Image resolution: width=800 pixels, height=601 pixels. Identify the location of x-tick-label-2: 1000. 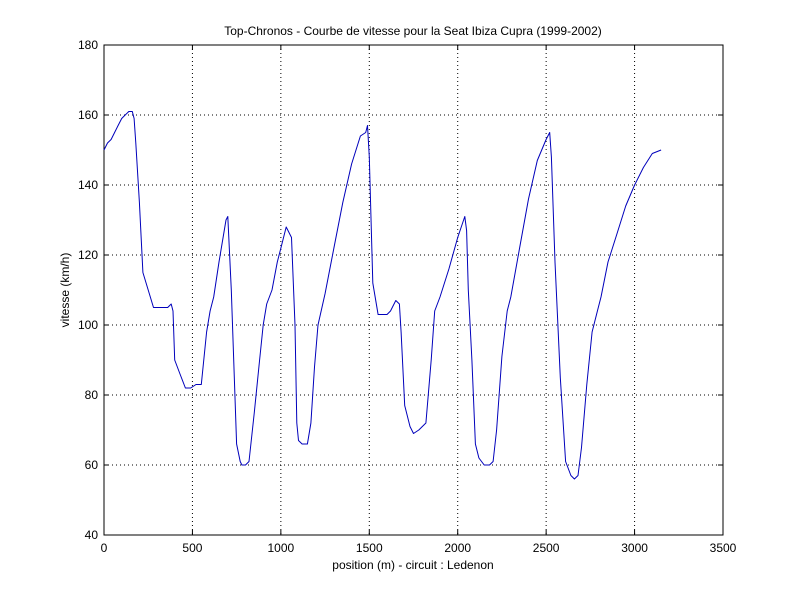
(281, 548).